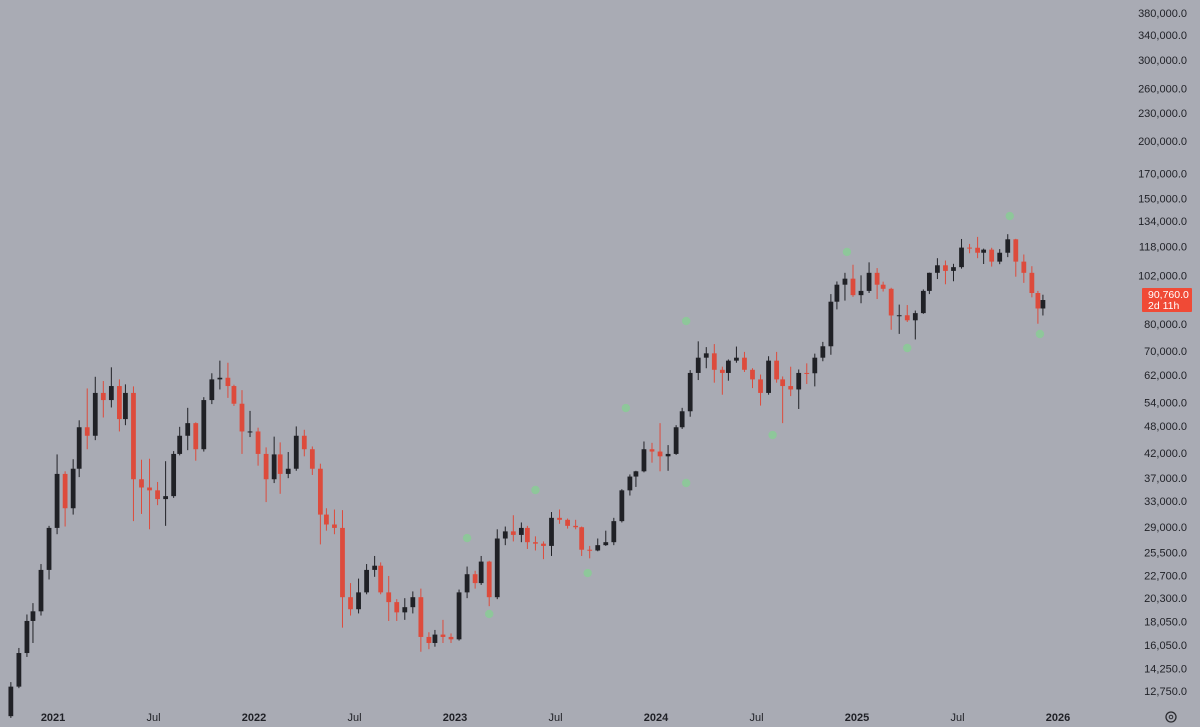 The height and width of the screenshot is (727, 1200). What do you see at coordinates (1162, 277) in the screenshot?
I see `y-tick-label: 102,000.0` at bounding box center [1162, 277].